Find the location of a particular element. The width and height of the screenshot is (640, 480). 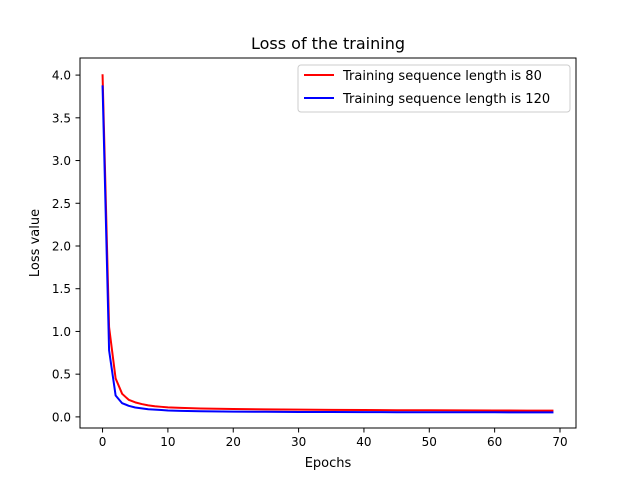

x-axis: 0 10 20 30 40 50 60 70 is located at coordinates (333, 438).